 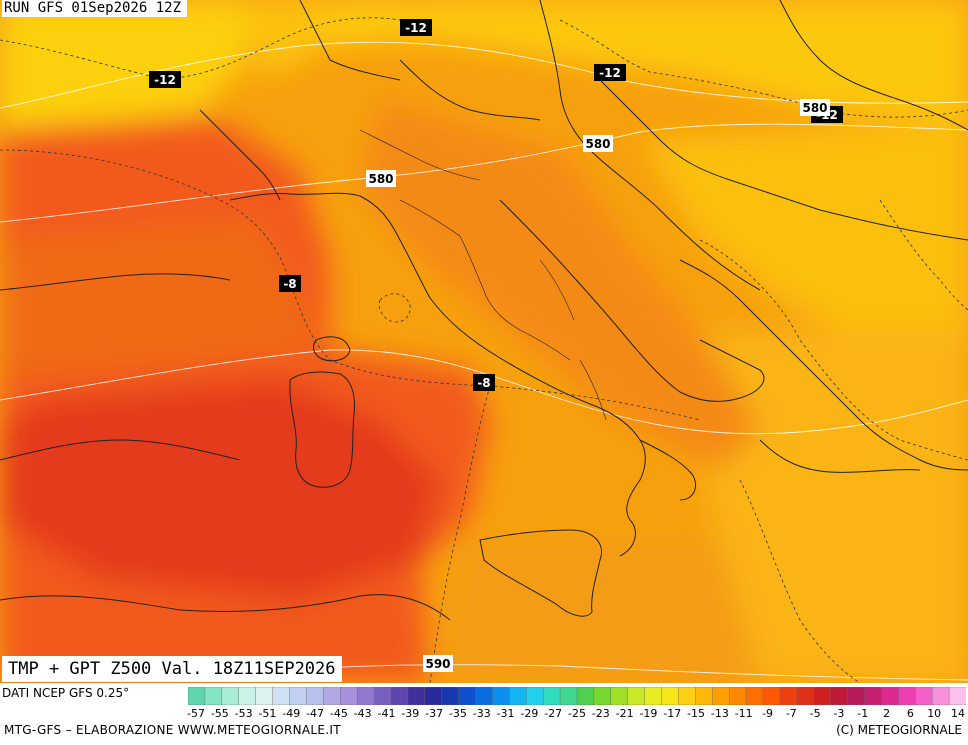 I want to click on legend-tick-label: 2, so click(x=887, y=713).